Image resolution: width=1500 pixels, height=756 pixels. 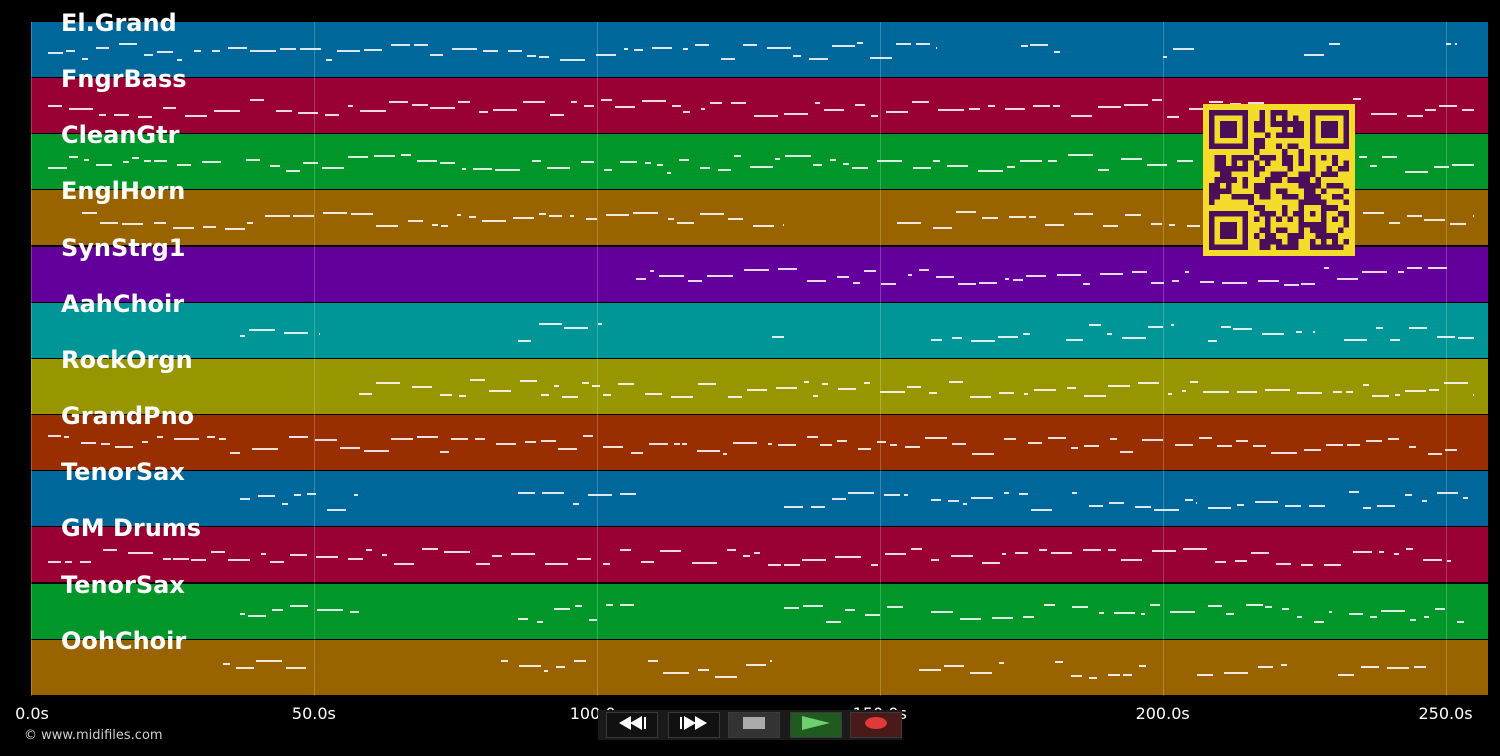 What do you see at coordinates (123, 584) in the screenshot?
I see `track-name: TenorSax` at bounding box center [123, 584].